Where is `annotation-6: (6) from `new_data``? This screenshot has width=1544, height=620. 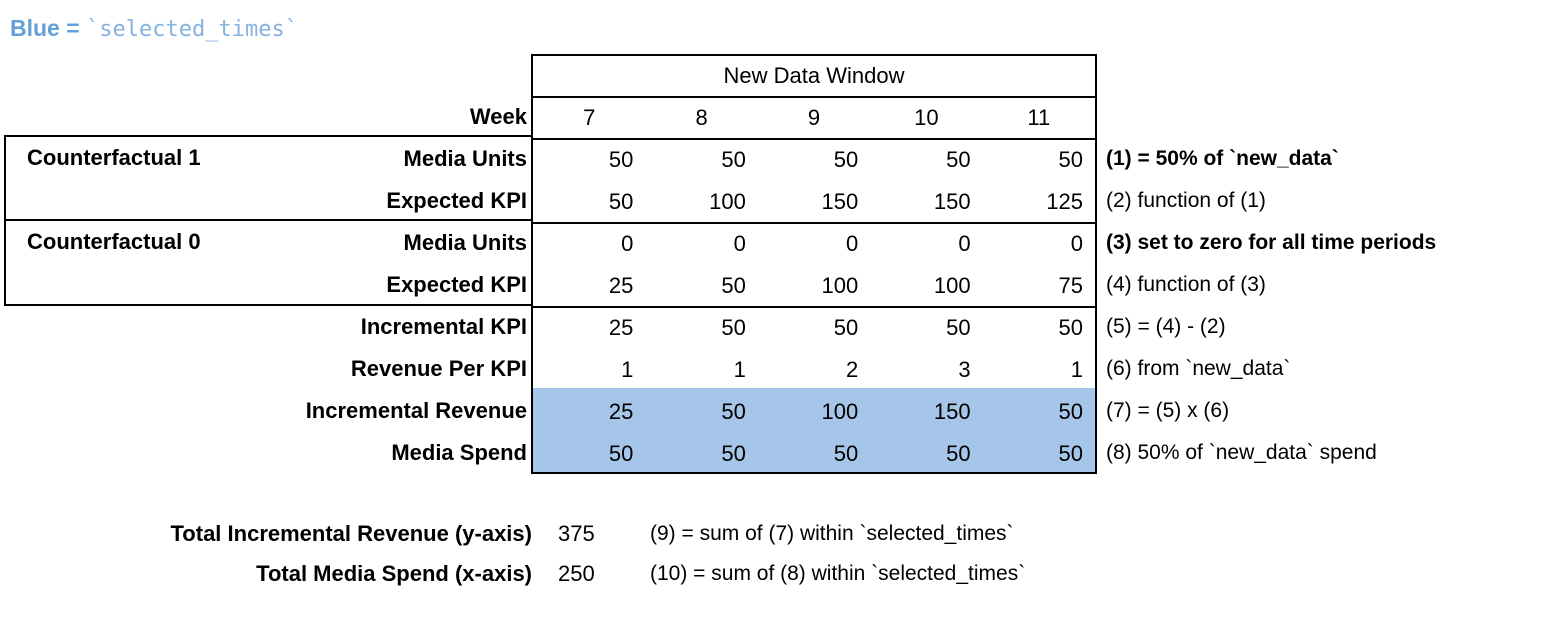
annotation-6: (6) from `new_data` is located at coordinates (1198, 368).